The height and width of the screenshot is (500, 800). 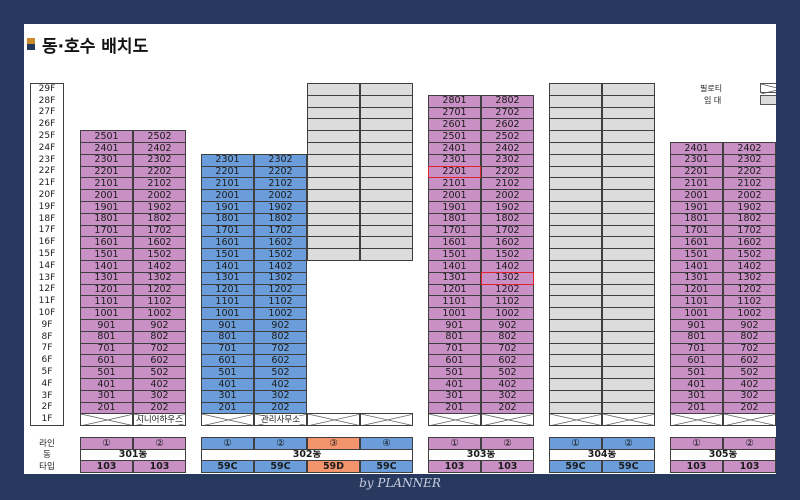 What do you see at coordinates (454, 113) in the screenshot?
I see `unit-2701: 2701` at bounding box center [454, 113].